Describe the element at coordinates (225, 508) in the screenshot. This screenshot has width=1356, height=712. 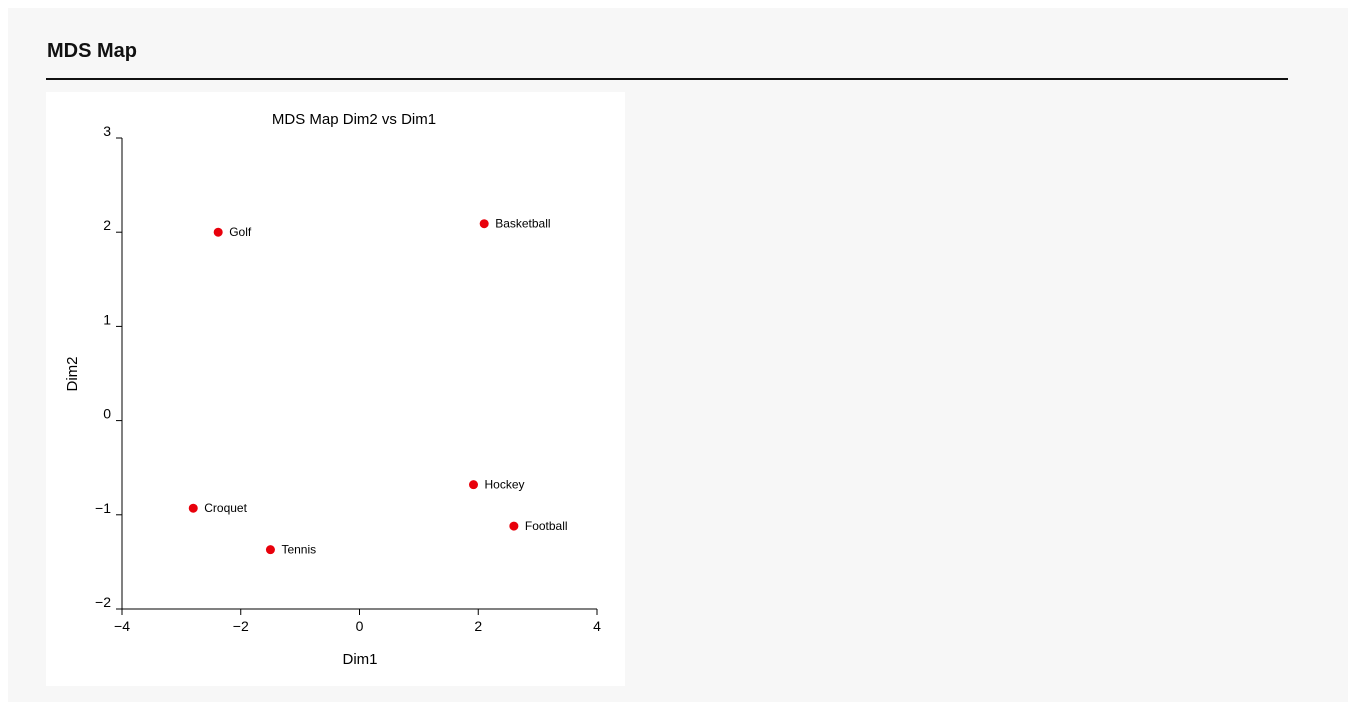
I see `point-label: Croquet` at that location.